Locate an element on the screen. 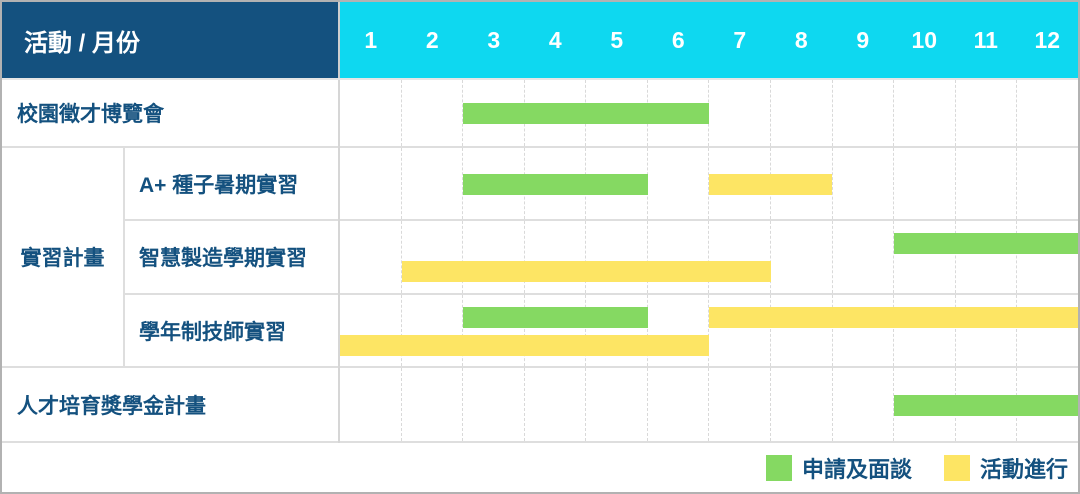 The image size is (1080, 494). month-header-12: 12 is located at coordinates (1047, 39).